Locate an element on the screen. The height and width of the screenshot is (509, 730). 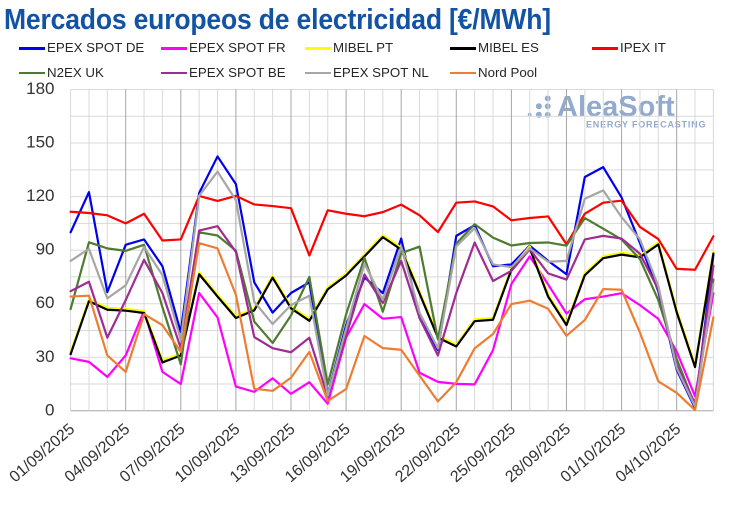
svg-text: AleaSoft is located at coordinates (616, 107).